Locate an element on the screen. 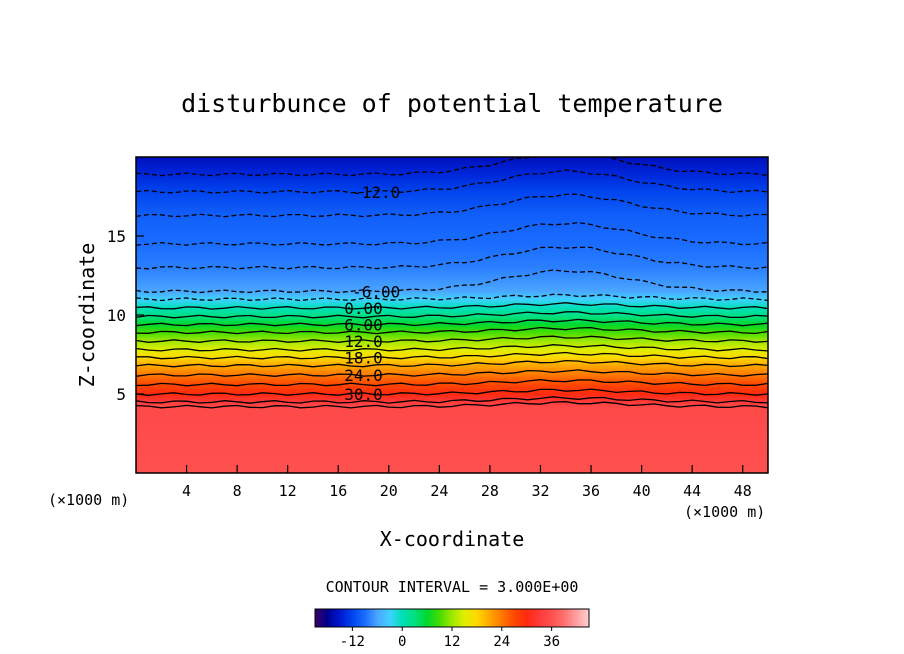  y-tick-label: 5 is located at coordinates (121, 394).